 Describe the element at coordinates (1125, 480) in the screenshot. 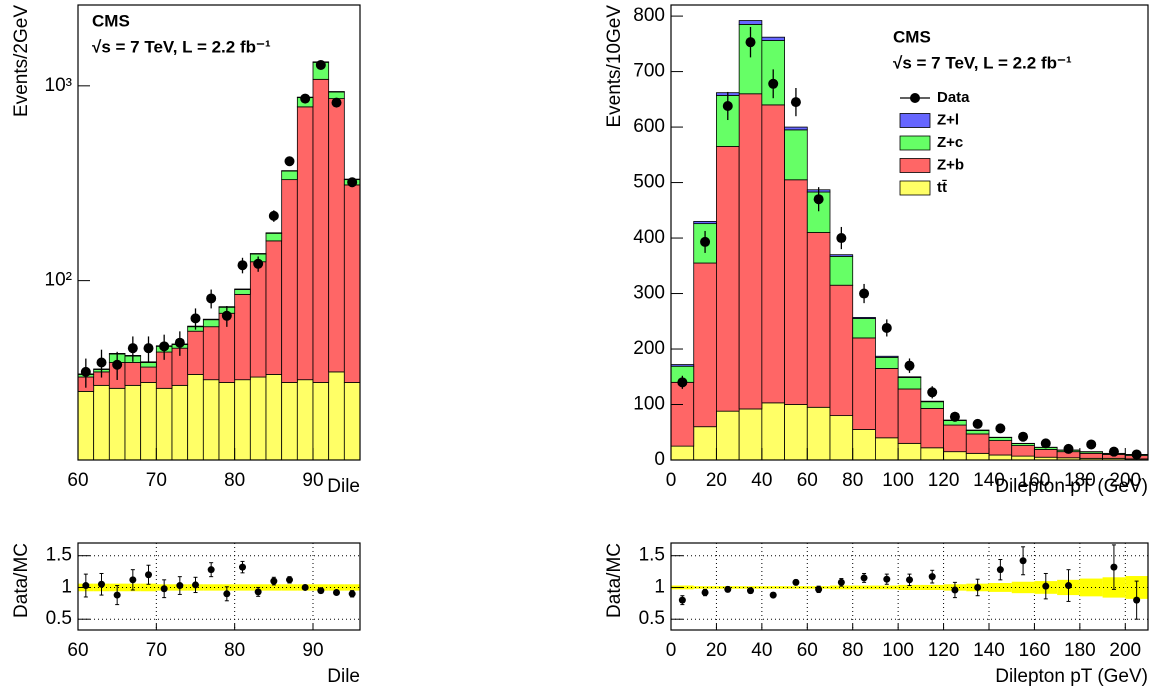

I see `x-tick-label: 200` at that location.